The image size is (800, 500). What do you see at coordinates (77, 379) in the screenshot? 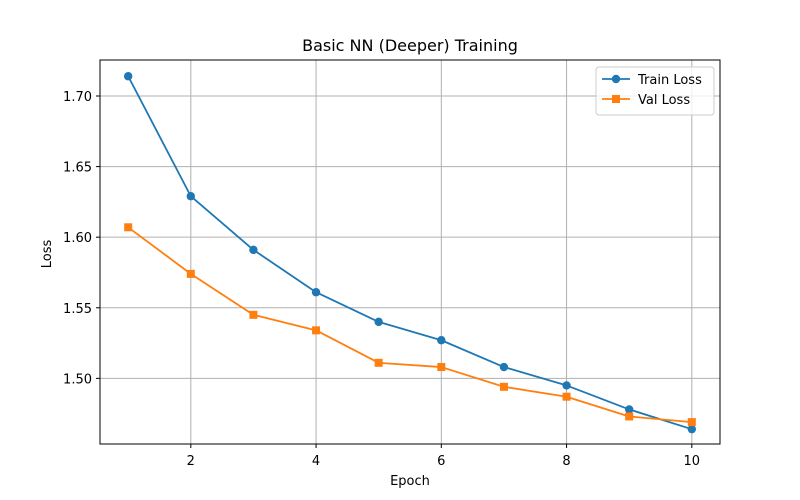
I see `y-tick-label: 1.50` at bounding box center [77, 379].